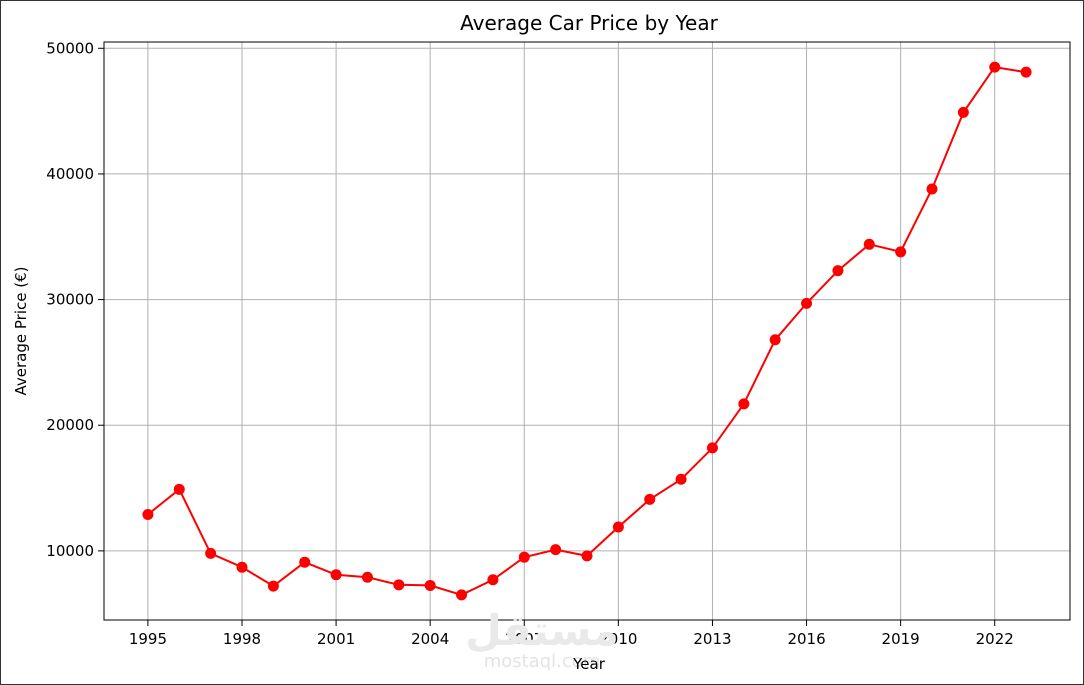 This screenshot has width=1084, height=685. I want to click on x-tick-label: 2010, so click(618, 639).